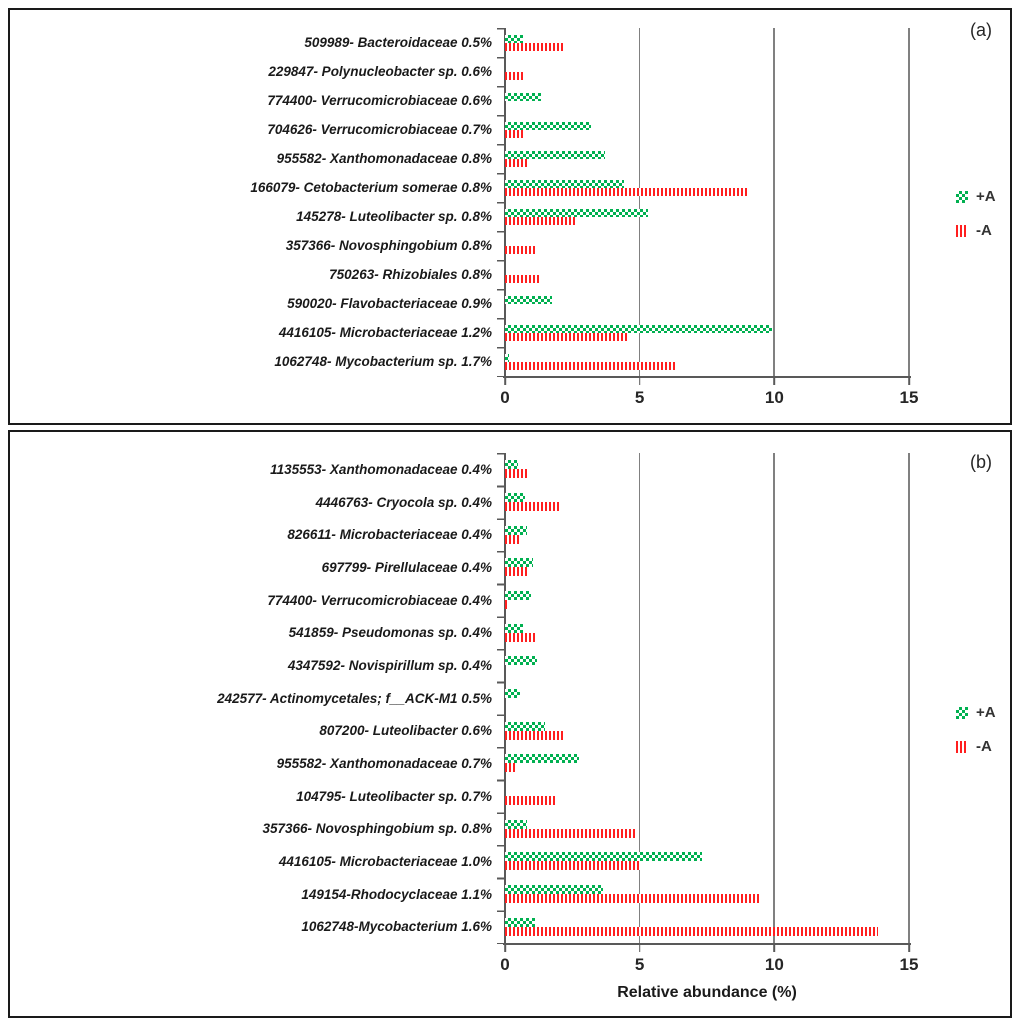 The image size is (1024, 1024). Describe the element at coordinates (394, 796) in the screenshot. I see `category-label: 104795- Luteolibacter sp. 0.7%` at that location.